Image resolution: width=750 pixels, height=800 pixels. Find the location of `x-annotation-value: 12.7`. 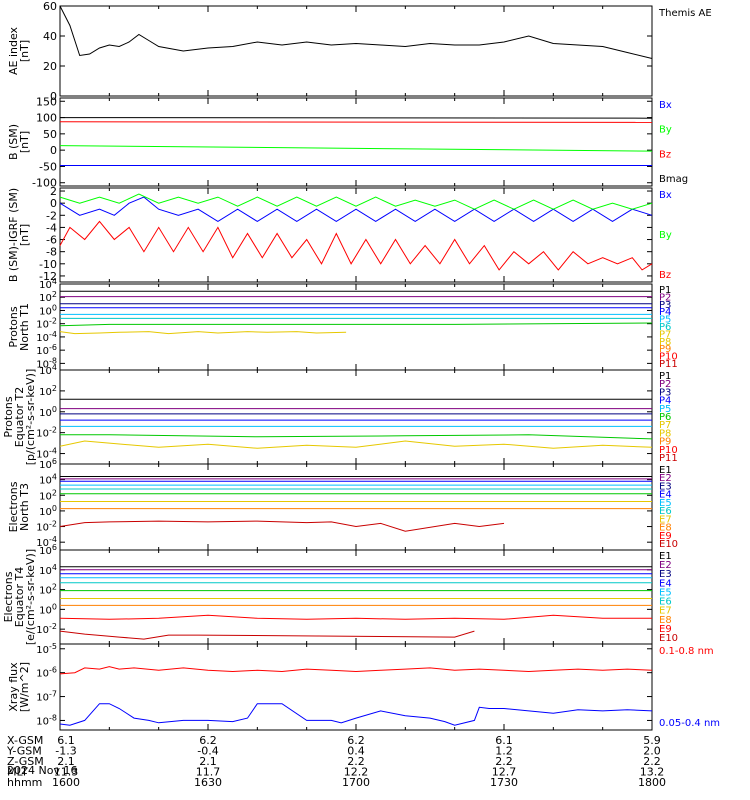

x-annotation-value: 12.7 is located at coordinates (504, 772).